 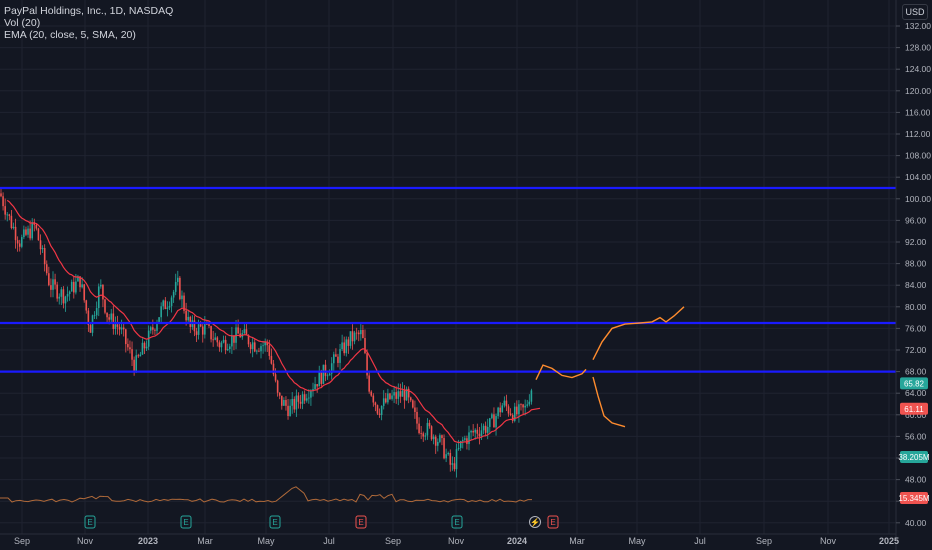 I want to click on price-label-text: 65.82, so click(x=914, y=383).